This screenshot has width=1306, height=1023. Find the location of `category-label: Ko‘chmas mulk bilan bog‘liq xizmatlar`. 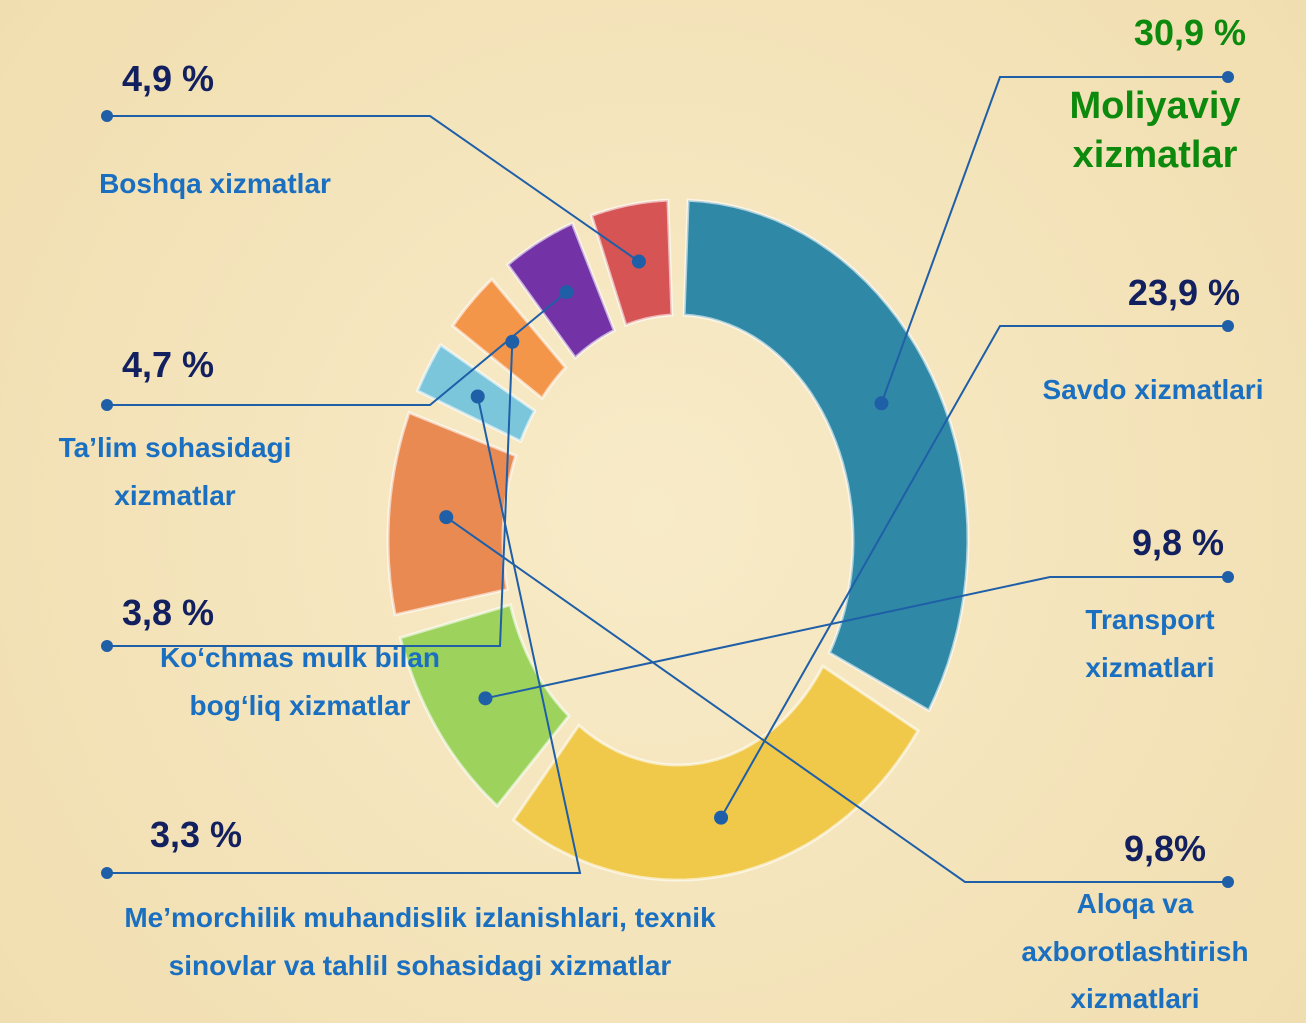

category-label: Ko‘chmas mulk bilan bog‘liq xizmatlar is located at coordinates (300, 681).